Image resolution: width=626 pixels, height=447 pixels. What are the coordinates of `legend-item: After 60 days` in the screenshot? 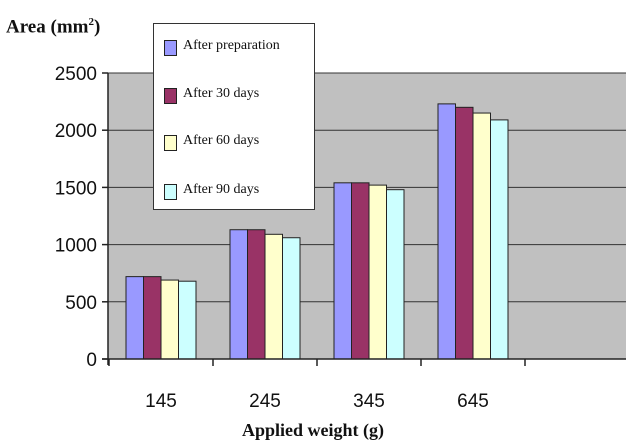 It's located at (229, 142).